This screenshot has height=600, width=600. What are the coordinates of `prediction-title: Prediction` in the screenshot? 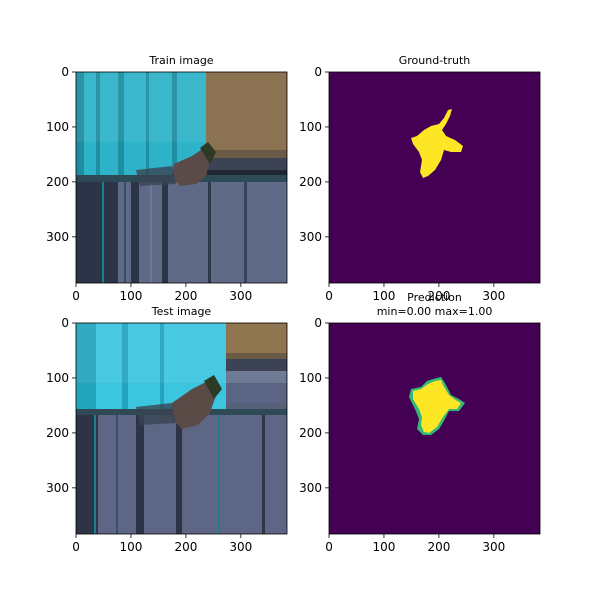 It's located at (434, 297).